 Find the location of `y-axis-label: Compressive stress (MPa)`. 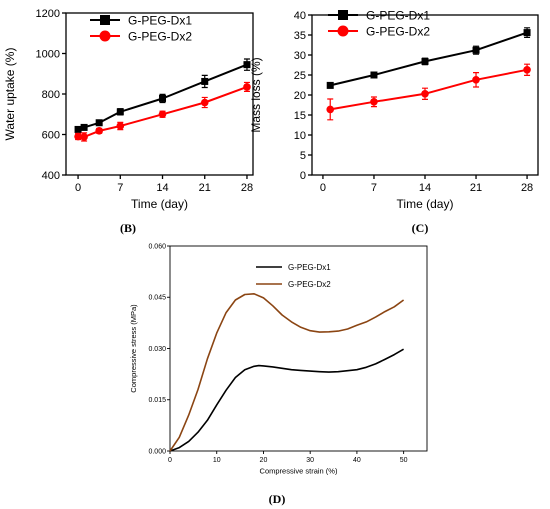

y-axis-label: Compressive stress (MPa) is located at coordinates (133, 348).